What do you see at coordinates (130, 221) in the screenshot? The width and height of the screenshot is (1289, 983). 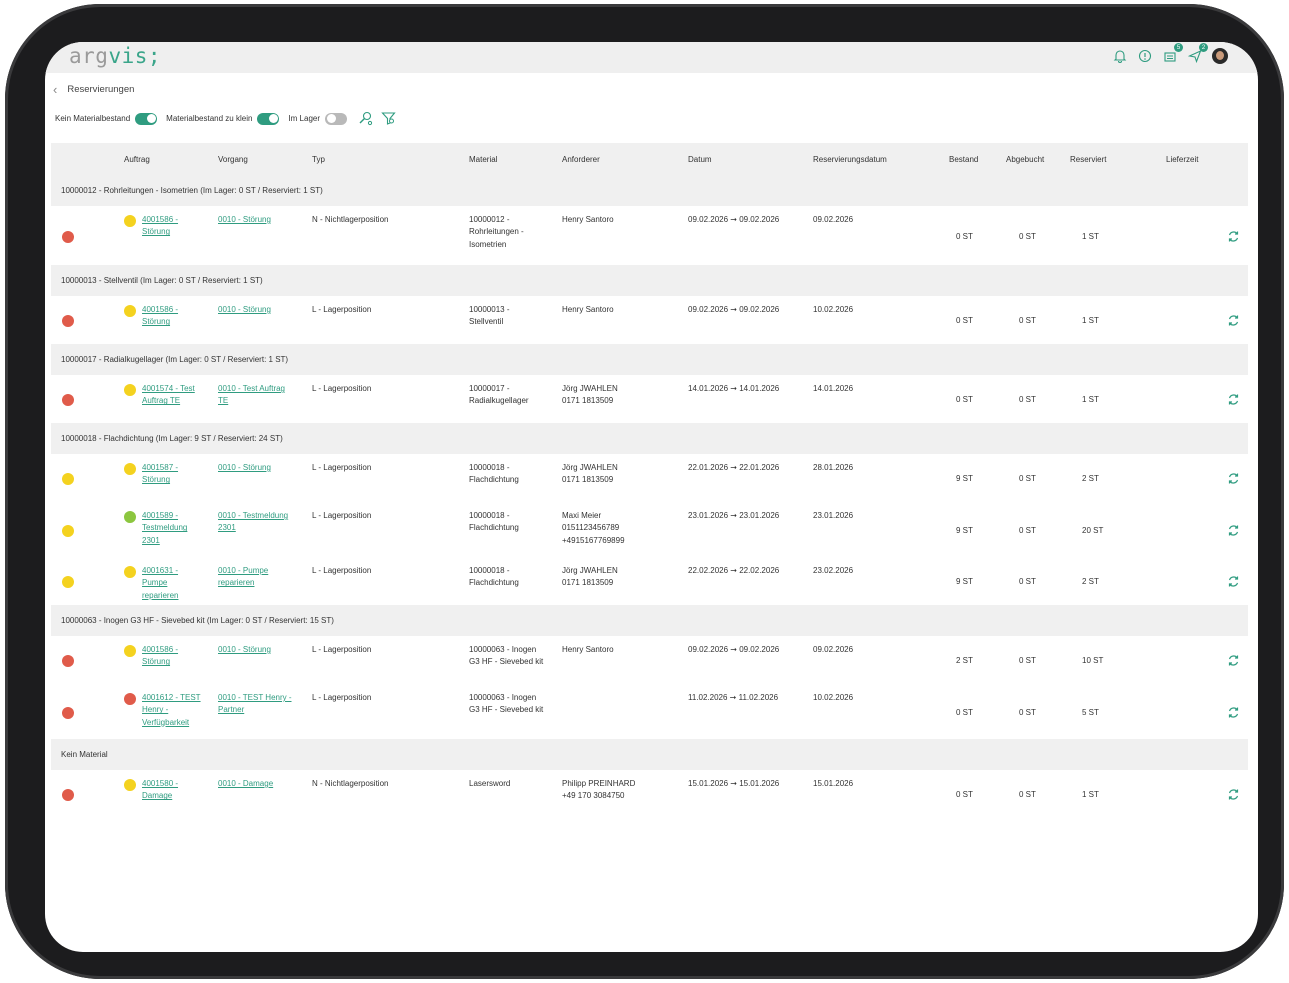 I see `order-status-dot` at bounding box center [130, 221].